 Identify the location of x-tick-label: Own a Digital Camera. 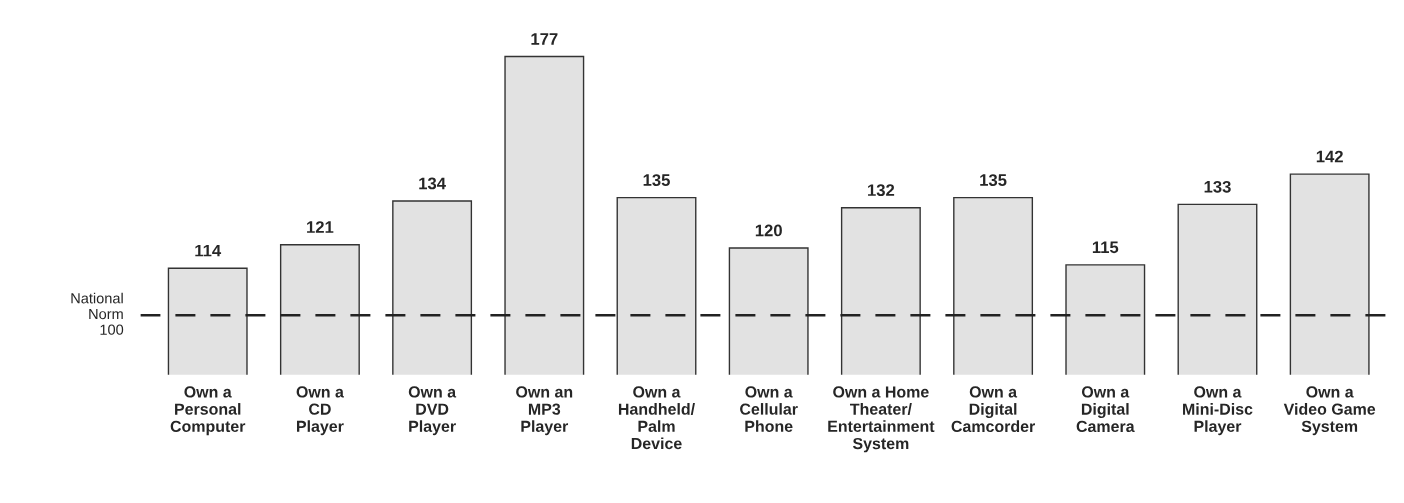
(1105, 409).